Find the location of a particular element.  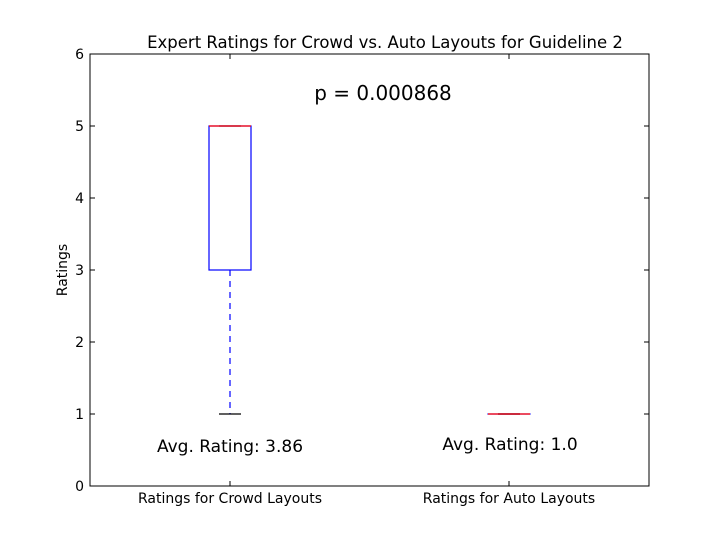

y-tick-label-2: 2 is located at coordinates (79, 343).